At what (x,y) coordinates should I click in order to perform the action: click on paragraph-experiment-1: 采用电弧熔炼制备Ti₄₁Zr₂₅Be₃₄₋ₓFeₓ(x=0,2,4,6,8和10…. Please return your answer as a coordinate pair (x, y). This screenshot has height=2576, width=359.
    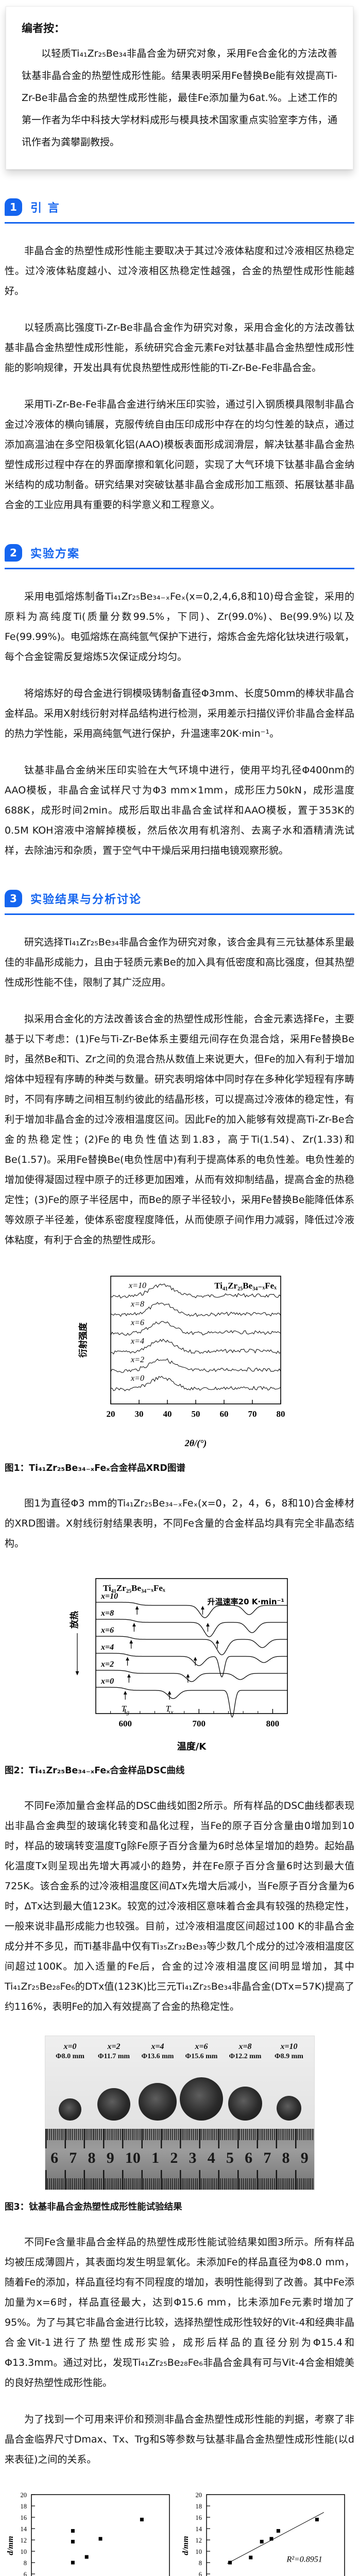
    Looking at the image, I should click on (179, 627).